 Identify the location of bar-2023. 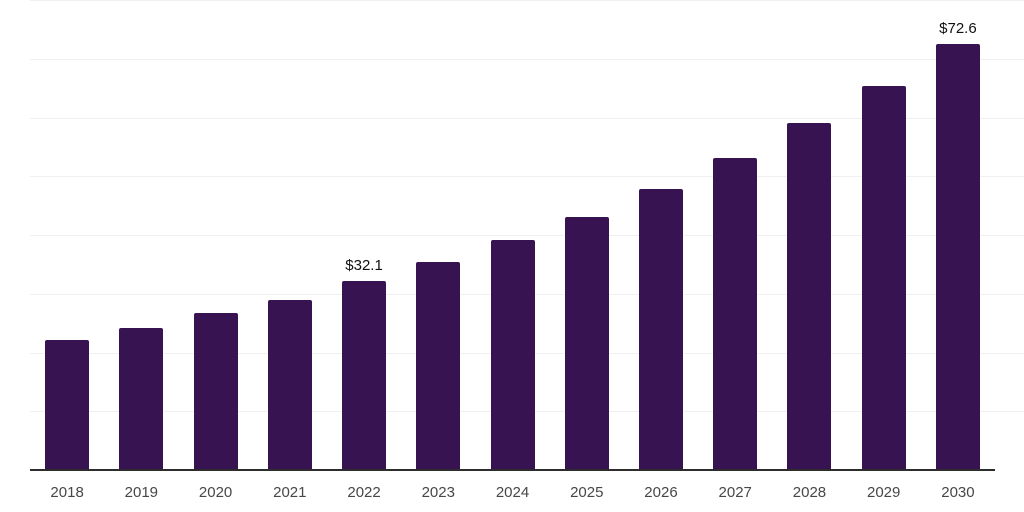
(438, 366).